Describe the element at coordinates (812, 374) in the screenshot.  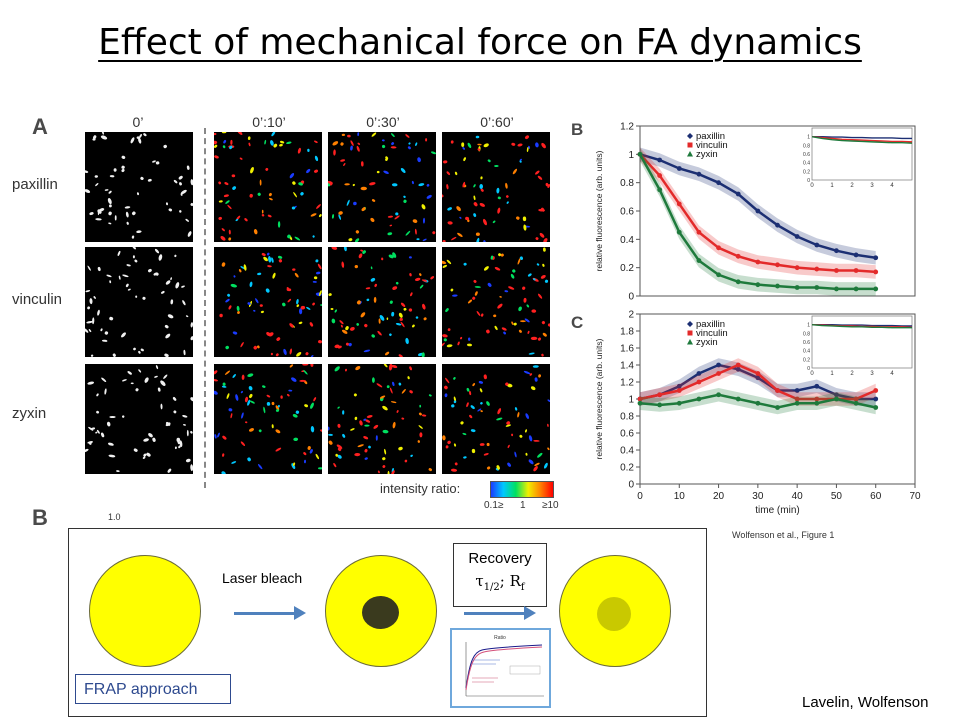
I see `inset-x-tick-label: 0` at that location.